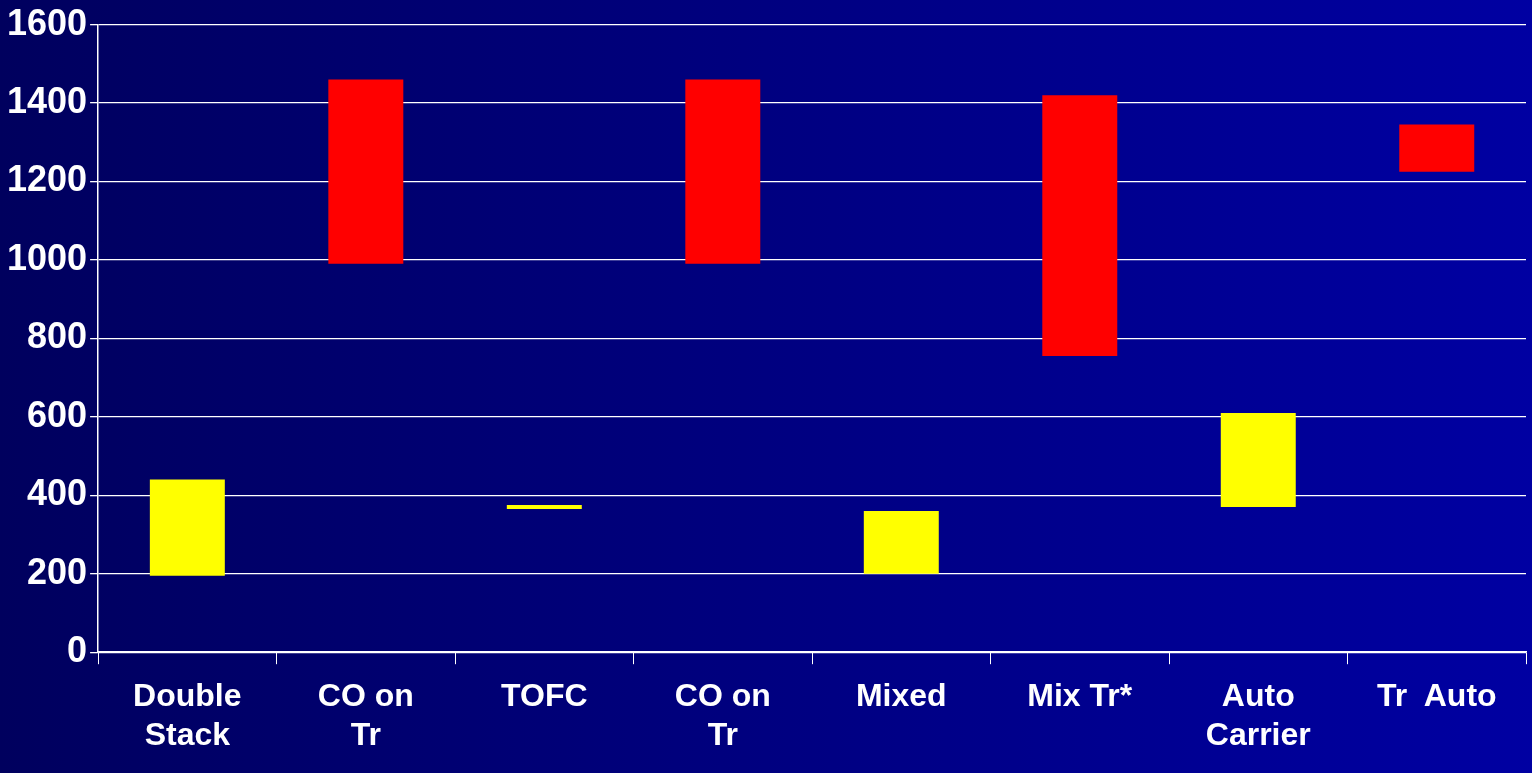  I want to click on x-tick-label: Double Stack, so click(187, 714).